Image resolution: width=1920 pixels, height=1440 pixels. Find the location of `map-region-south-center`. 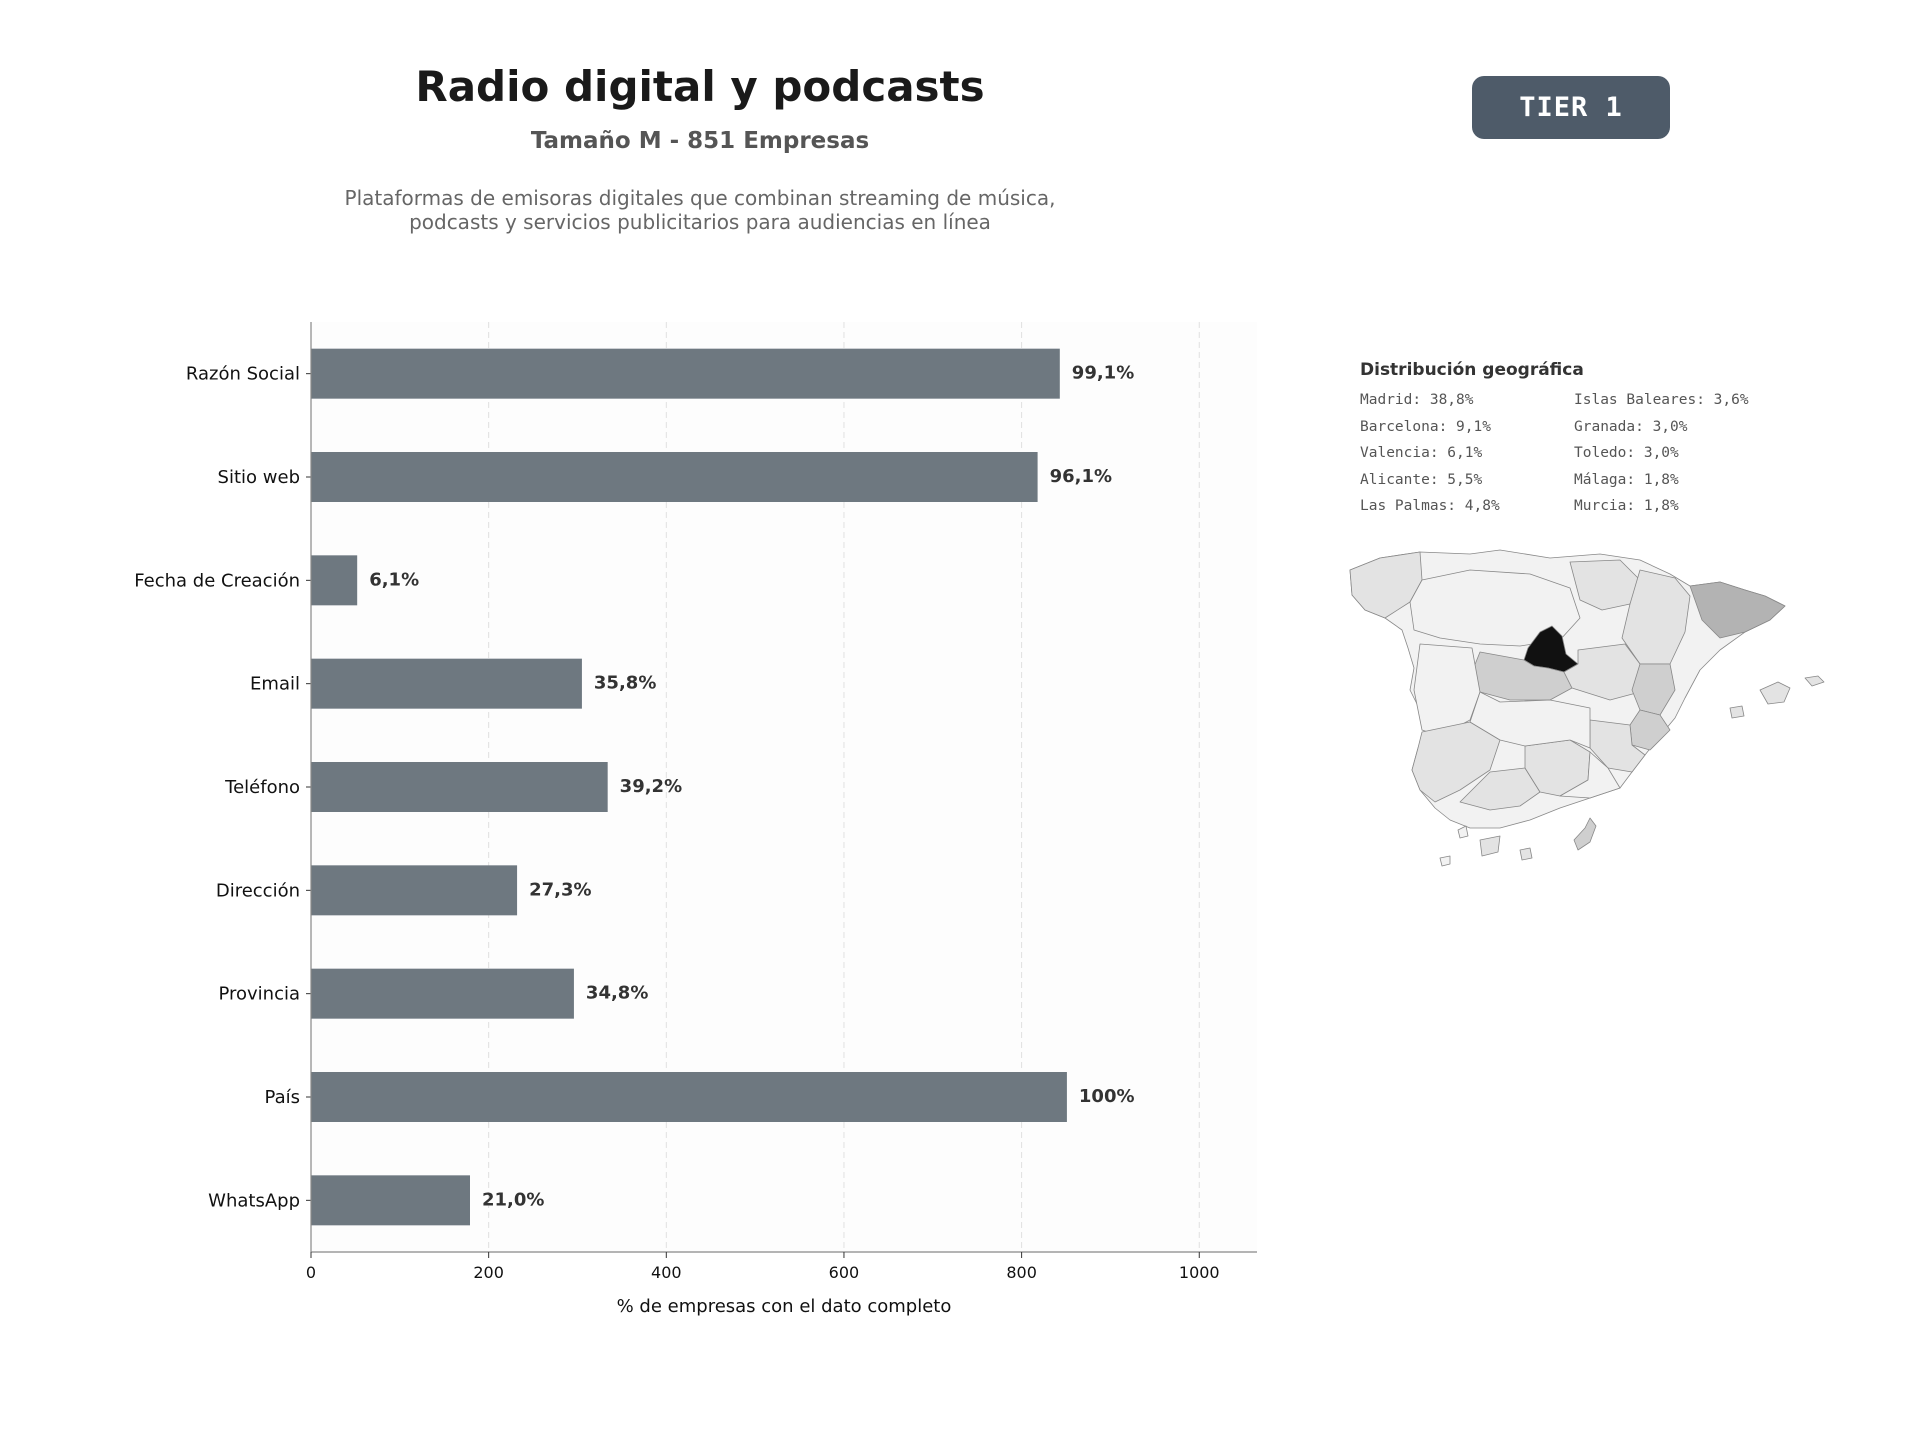

map-region-south-center is located at coordinates (1530, 720).